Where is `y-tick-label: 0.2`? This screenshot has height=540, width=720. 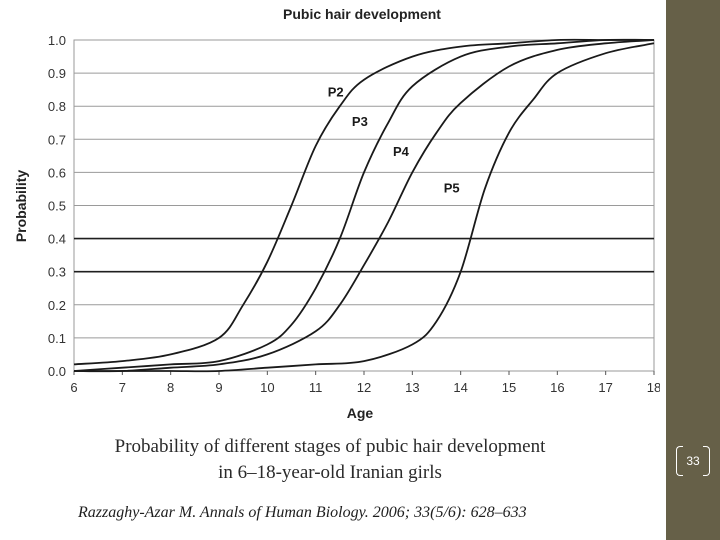
y-tick-label: 0.2 is located at coordinates (57, 305).